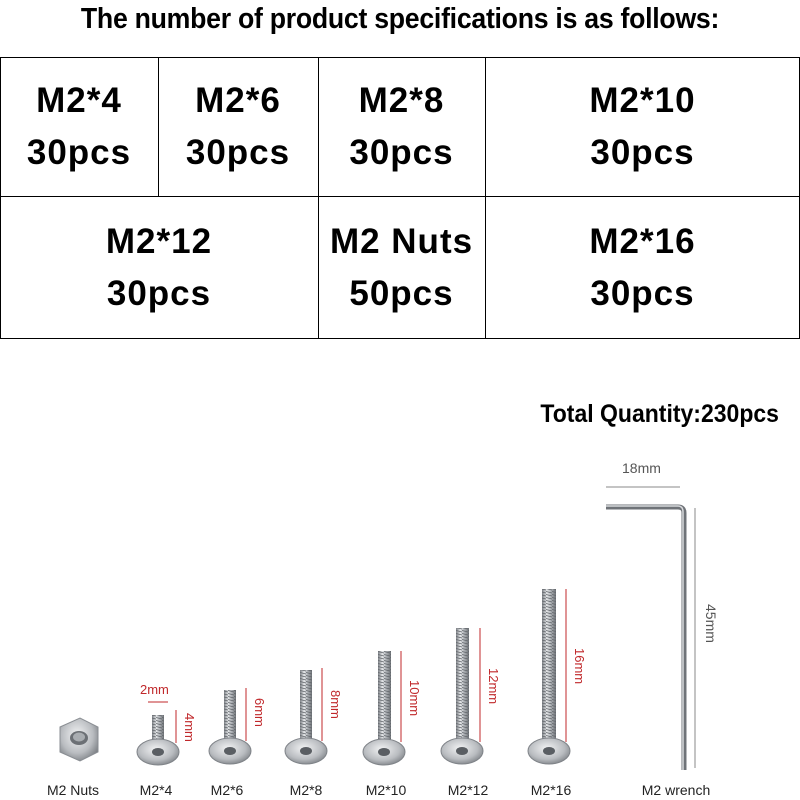 Image resolution: width=800 pixels, height=800 pixels. I want to click on dim-m2-4-length: 4mm, so click(189, 727).